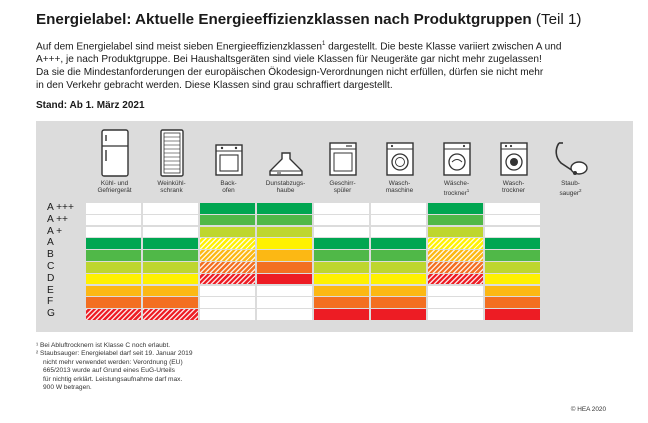  Describe the element at coordinates (570, 189) in the screenshot. I see `product-label: Staub-sauger2` at that location.